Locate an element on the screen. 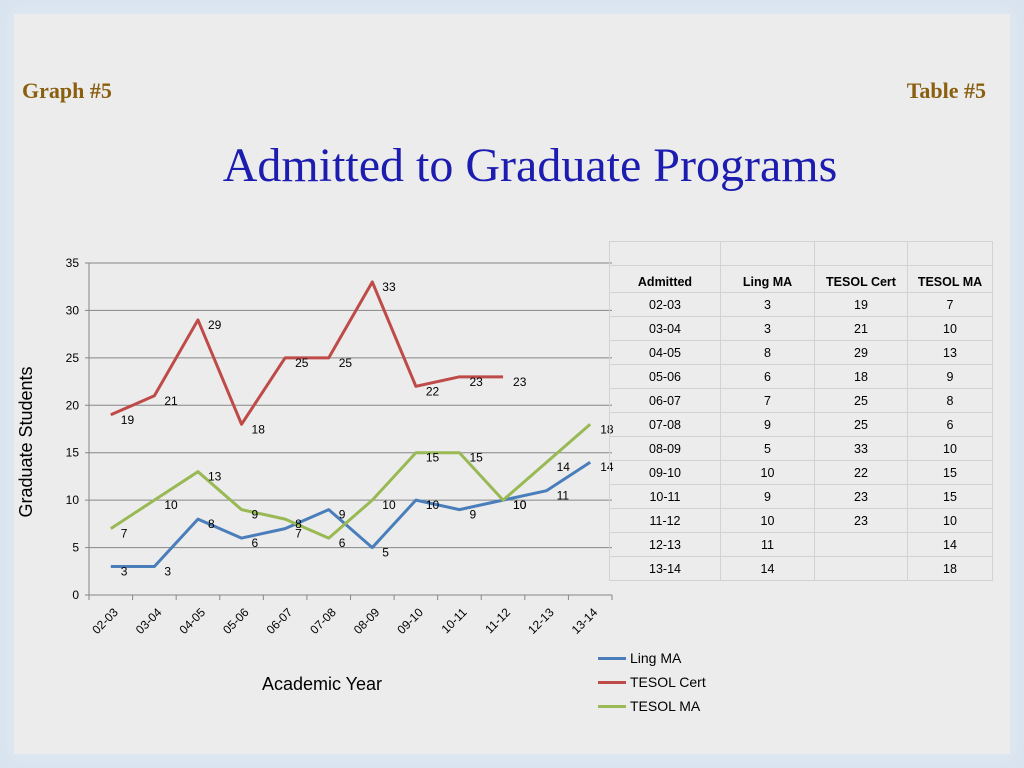 The height and width of the screenshot is (768, 1024). data-label-tesol-ma: 6 is located at coordinates (342, 543).